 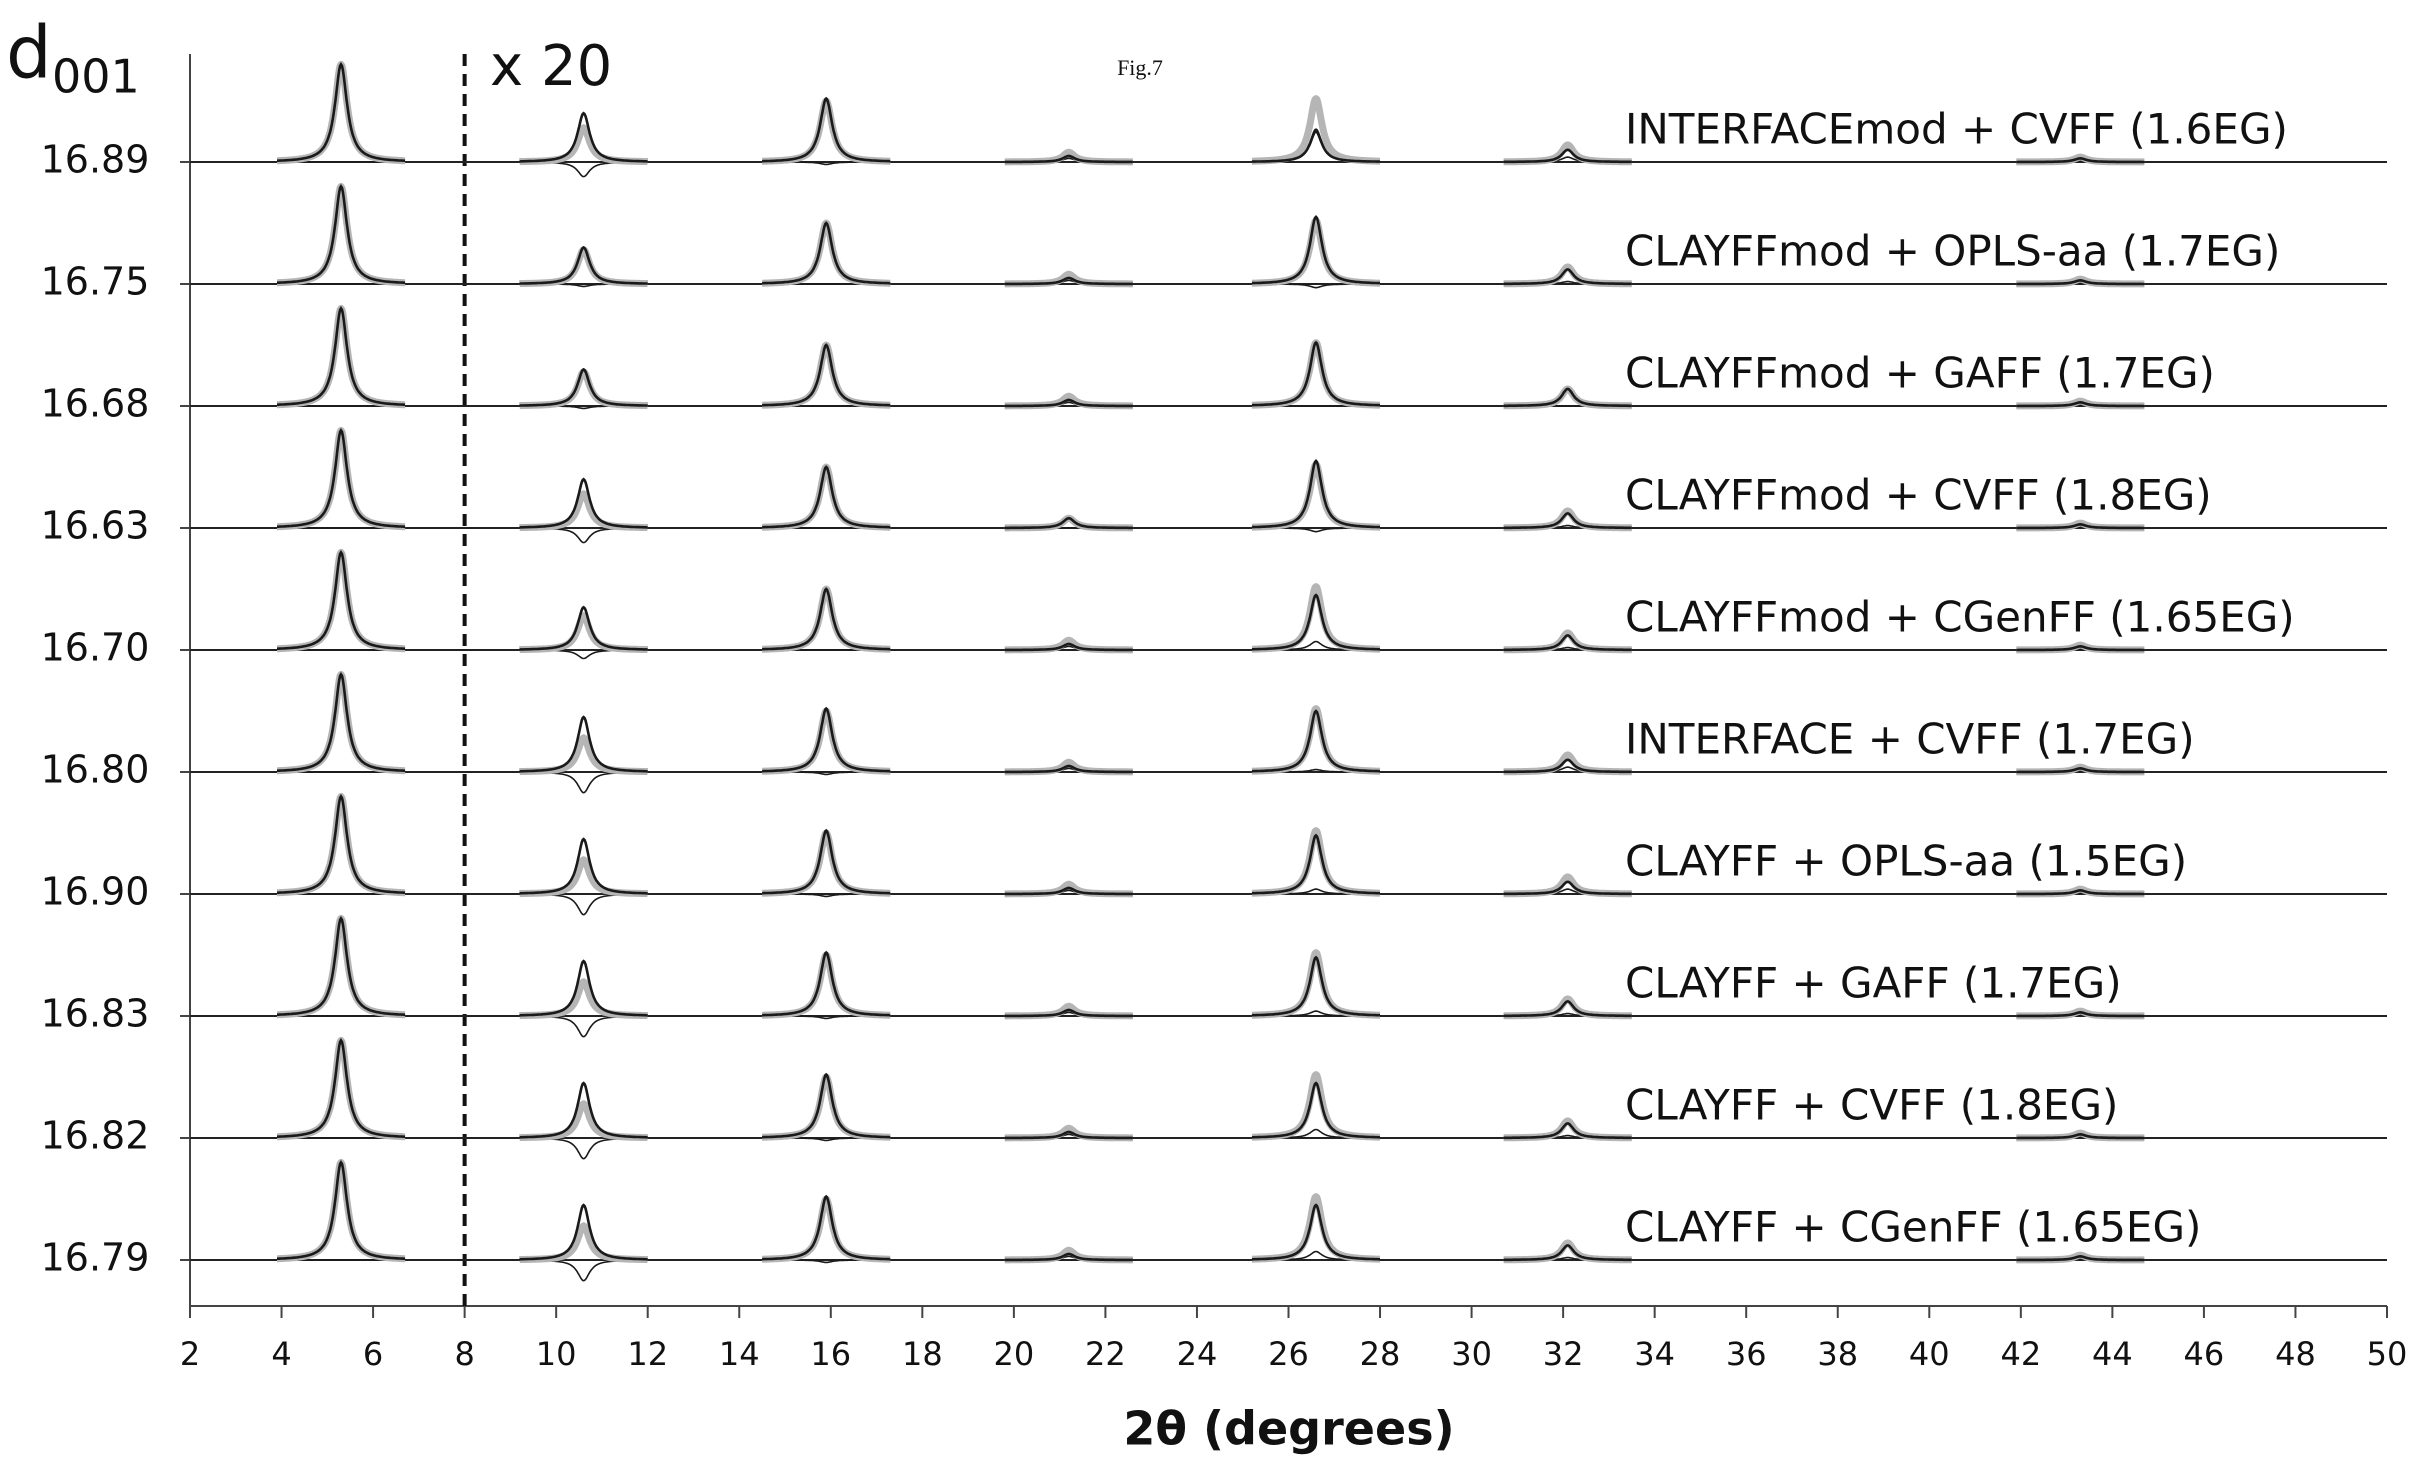 I want to click on series-label: CLAYFF + GAFF (1.7EG), so click(x=1873, y=983).